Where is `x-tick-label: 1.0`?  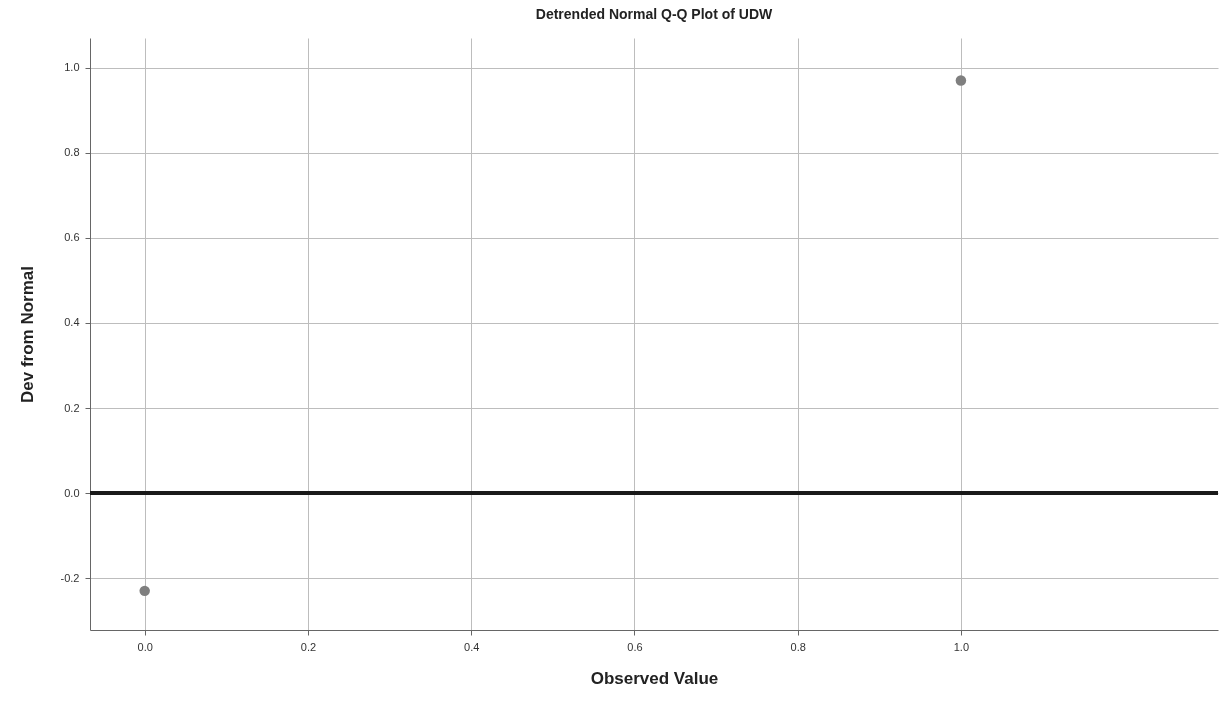 x-tick-label: 1.0 is located at coordinates (961, 646).